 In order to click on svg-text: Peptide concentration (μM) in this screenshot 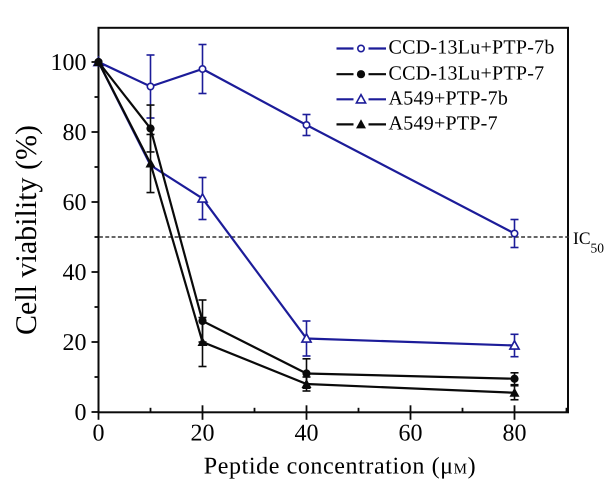, I will do `click(340, 467)`.